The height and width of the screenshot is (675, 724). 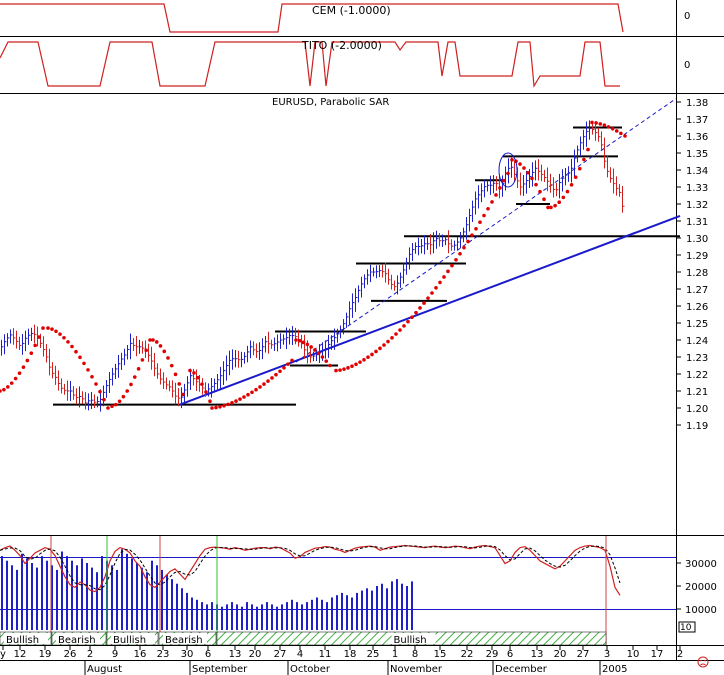 I want to click on x-tick-label: 27, so click(x=280, y=654).